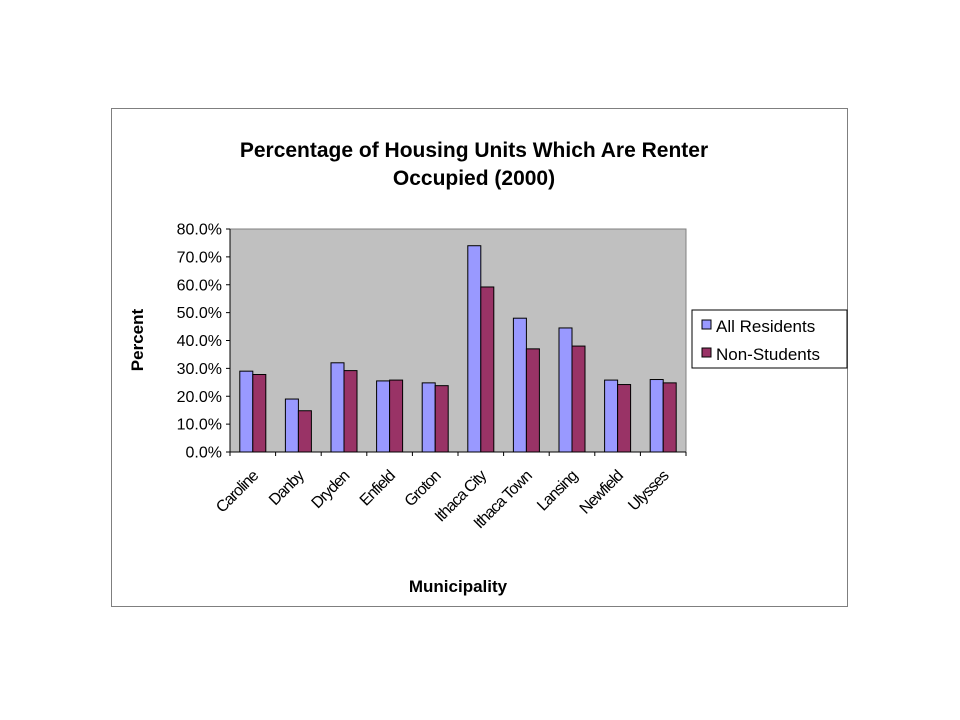 The image size is (960, 720). Describe the element at coordinates (350, 411) in the screenshot. I see `bar-non-students-dryden` at that location.